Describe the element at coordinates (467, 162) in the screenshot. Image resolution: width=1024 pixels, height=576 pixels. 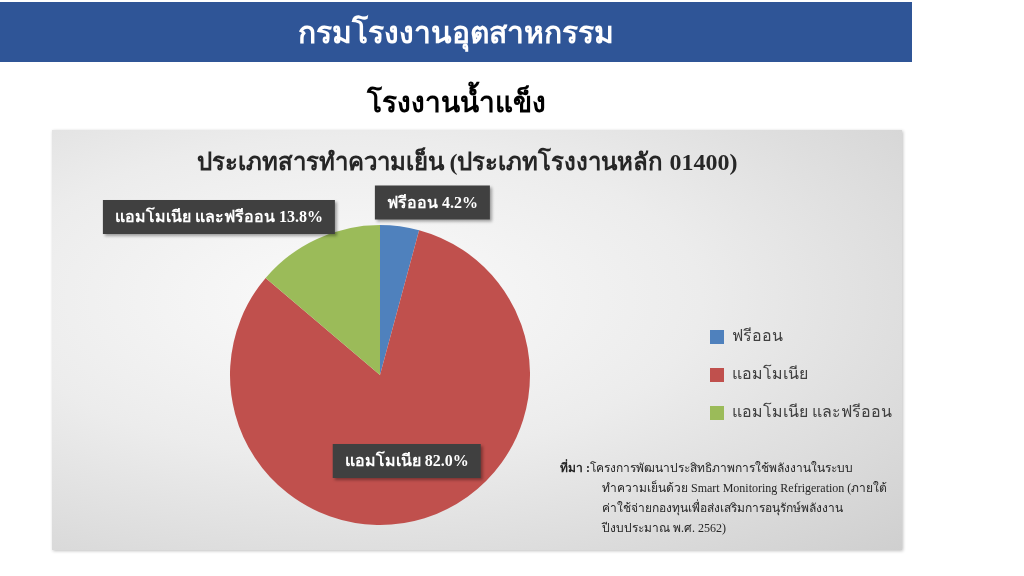
I see `chart-subtitle: ประเภทสารทำความเย็น (ประเภทโรงงานหลัก 01400)` at that location.